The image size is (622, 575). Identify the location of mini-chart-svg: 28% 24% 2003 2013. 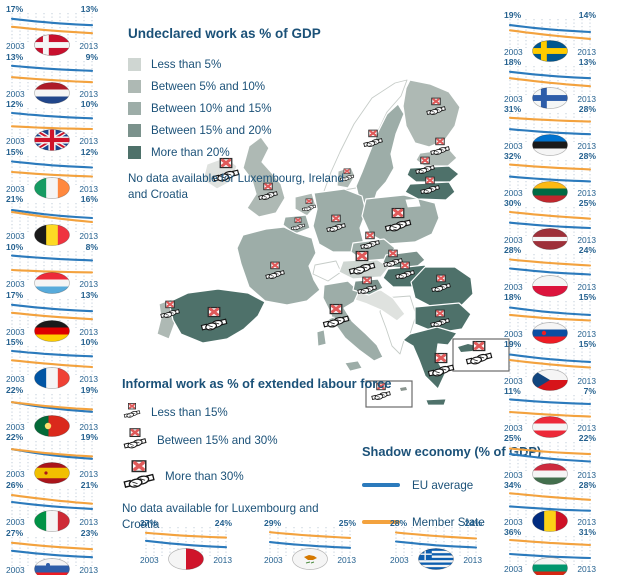
(436, 544).